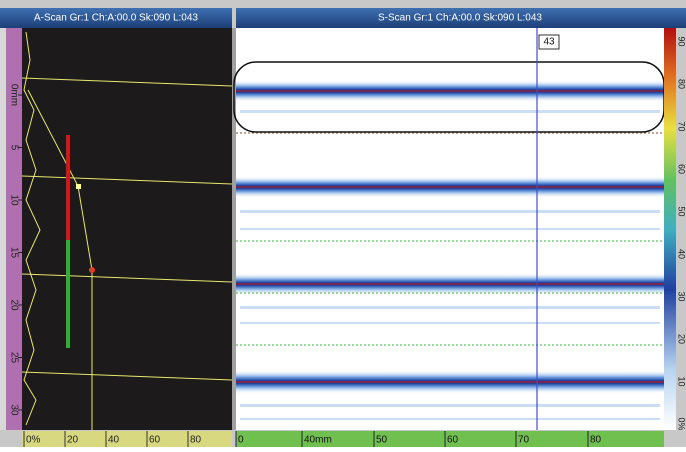  Describe the element at coordinates (155, 440) in the screenshot. I see `amplitude-label: 60` at that location.